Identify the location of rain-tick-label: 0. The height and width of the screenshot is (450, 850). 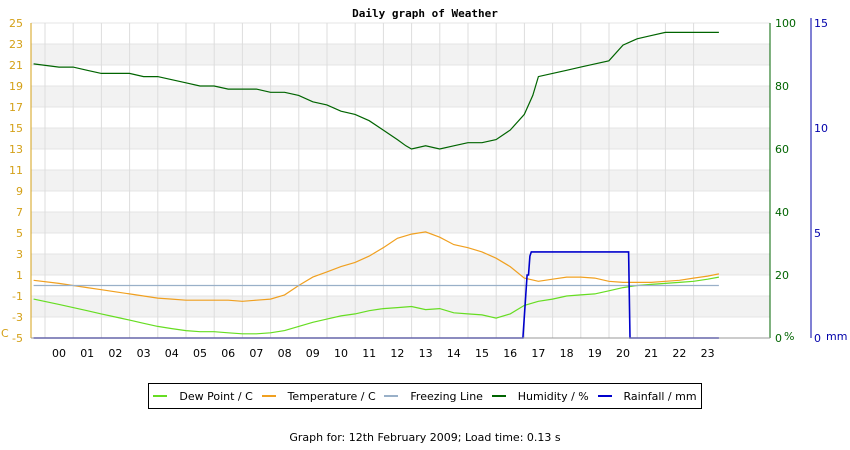
(817, 338).